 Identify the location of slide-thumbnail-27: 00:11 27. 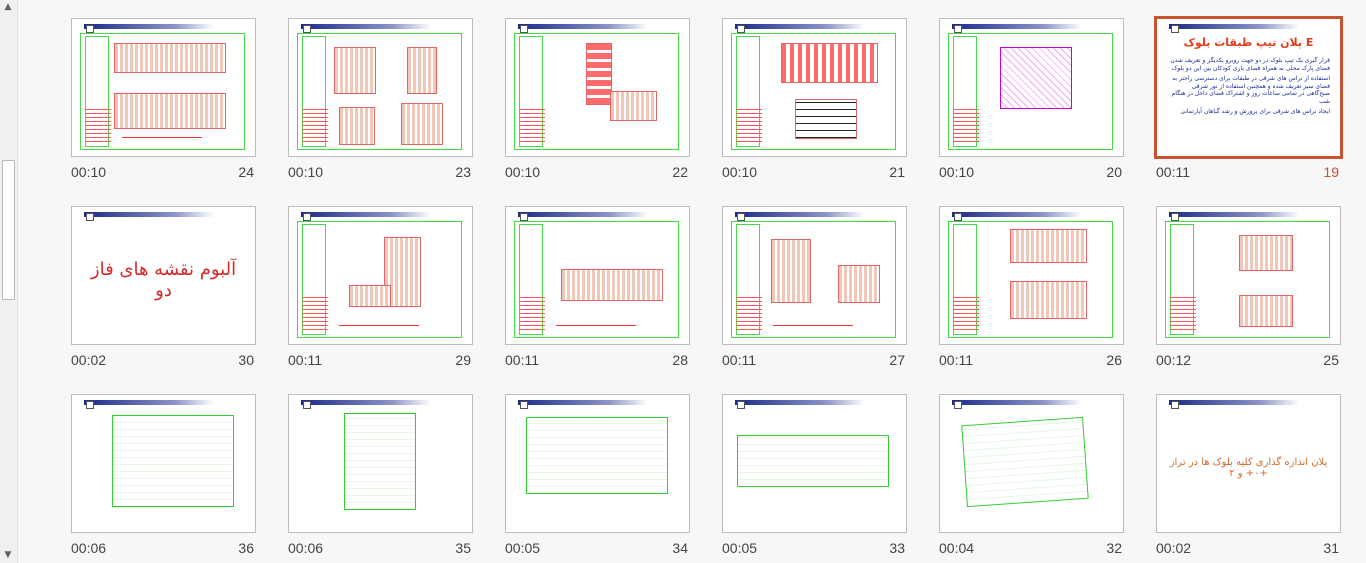
(815, 288).